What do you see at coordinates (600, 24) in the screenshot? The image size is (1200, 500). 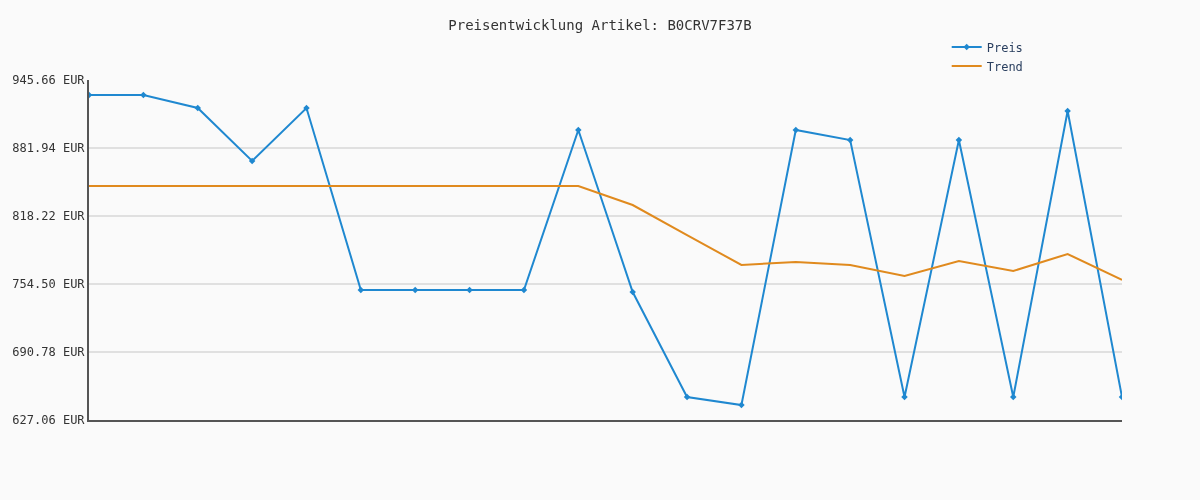 I see `chart-title: Preisentwicklung Artikel: B0CRV7F37B` at bounding box center [600, 24].